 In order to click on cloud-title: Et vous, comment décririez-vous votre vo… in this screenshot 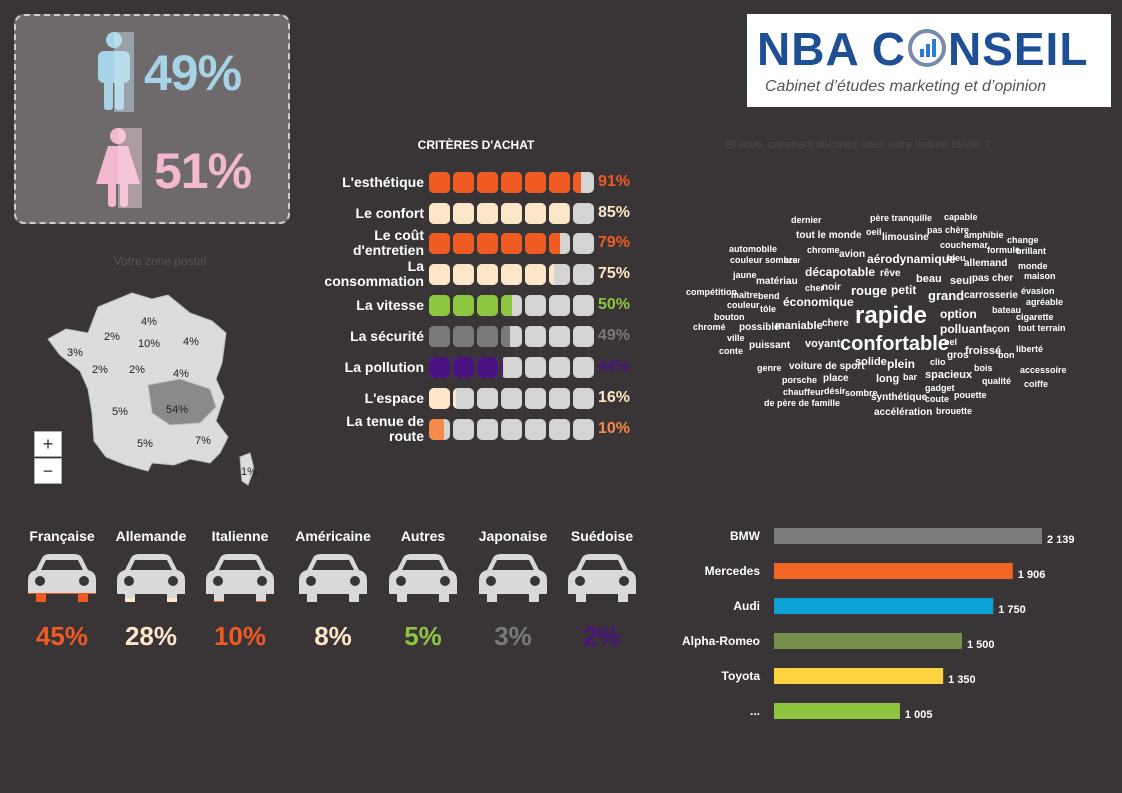, I will do `click(857, 145)`.